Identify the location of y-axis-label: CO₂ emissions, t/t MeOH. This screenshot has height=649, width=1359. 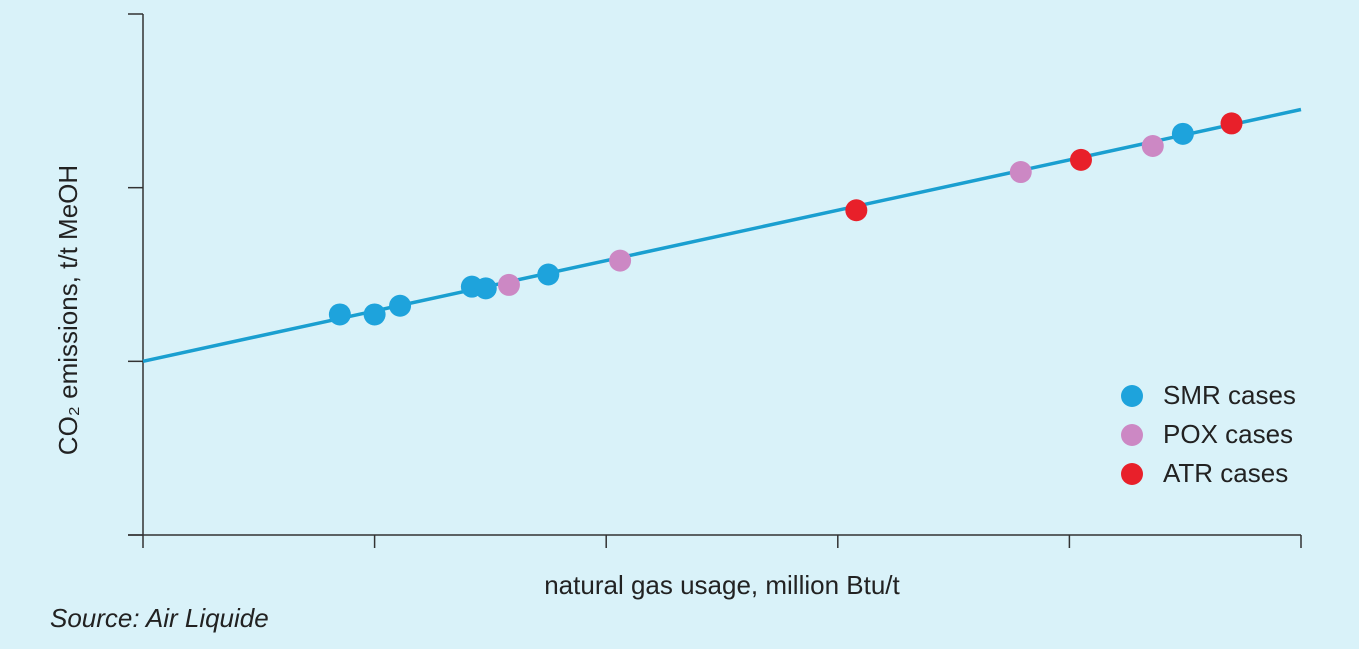
(68, 310).